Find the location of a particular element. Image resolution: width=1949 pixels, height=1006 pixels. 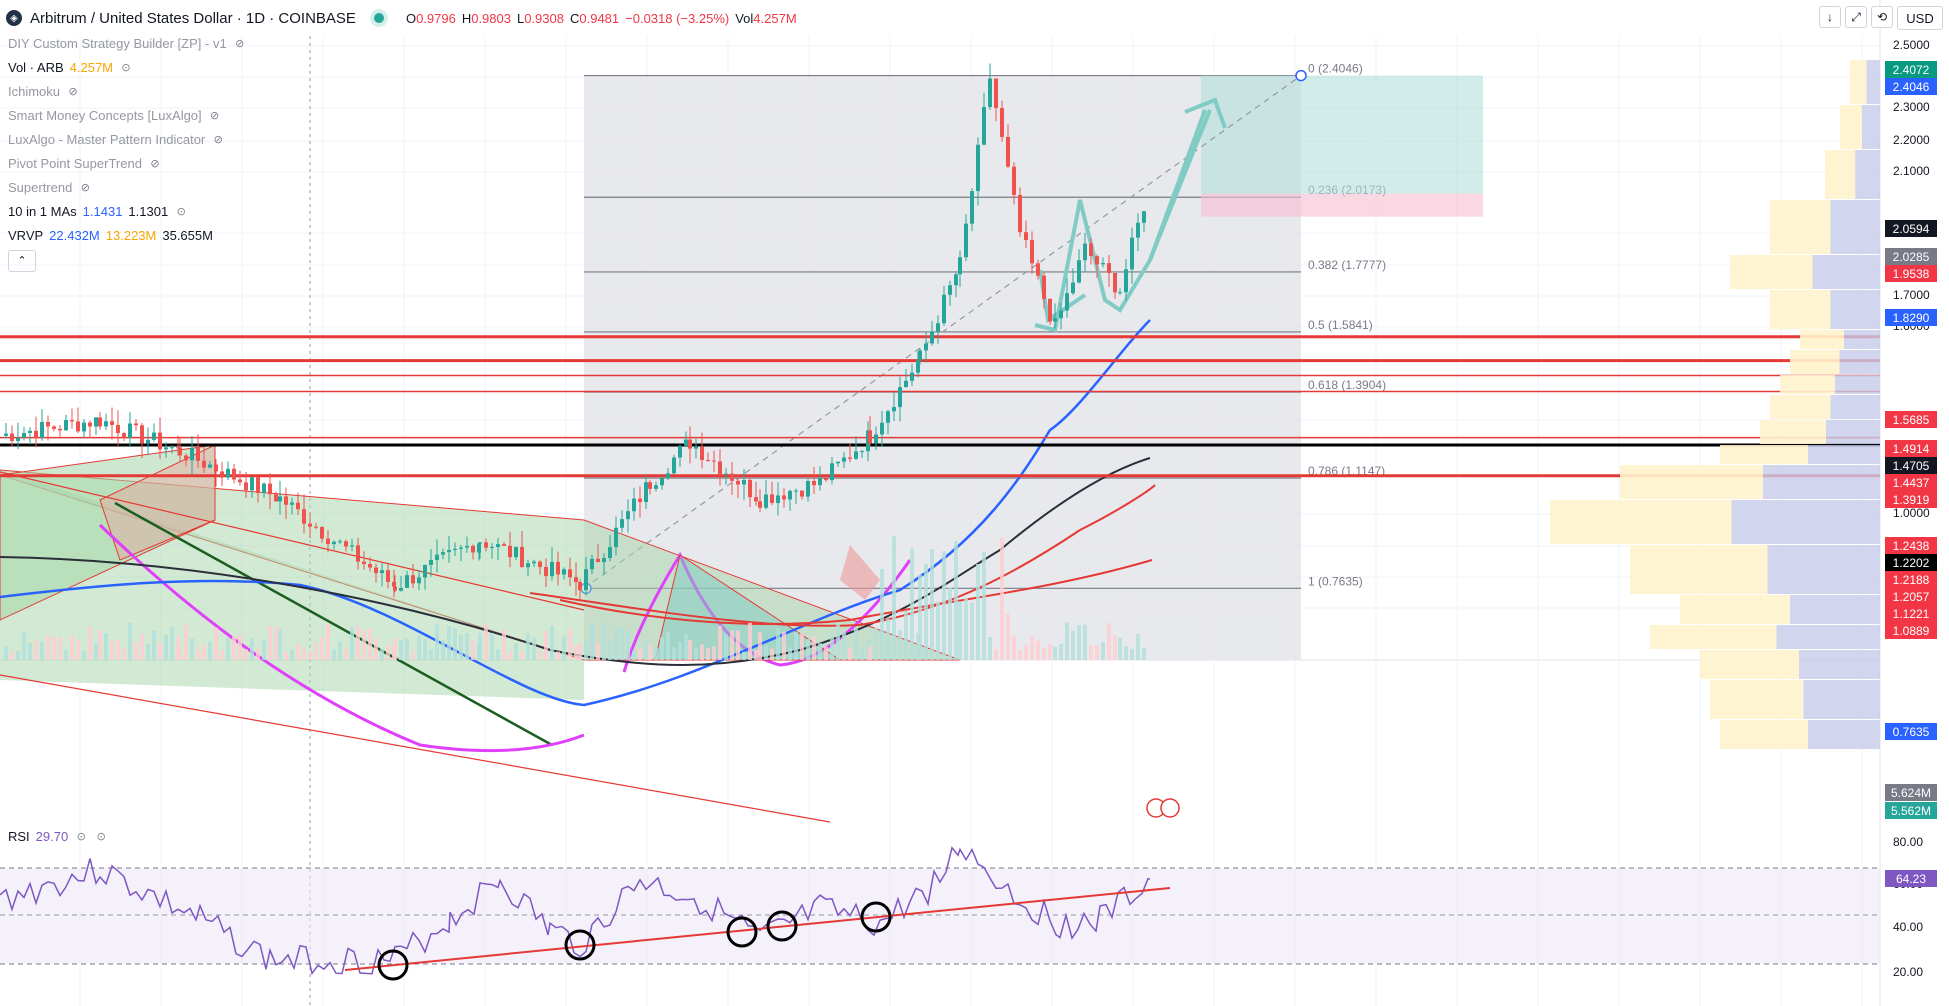

download-arrow-icon: ↓ is located at coordinates (1830, 17).